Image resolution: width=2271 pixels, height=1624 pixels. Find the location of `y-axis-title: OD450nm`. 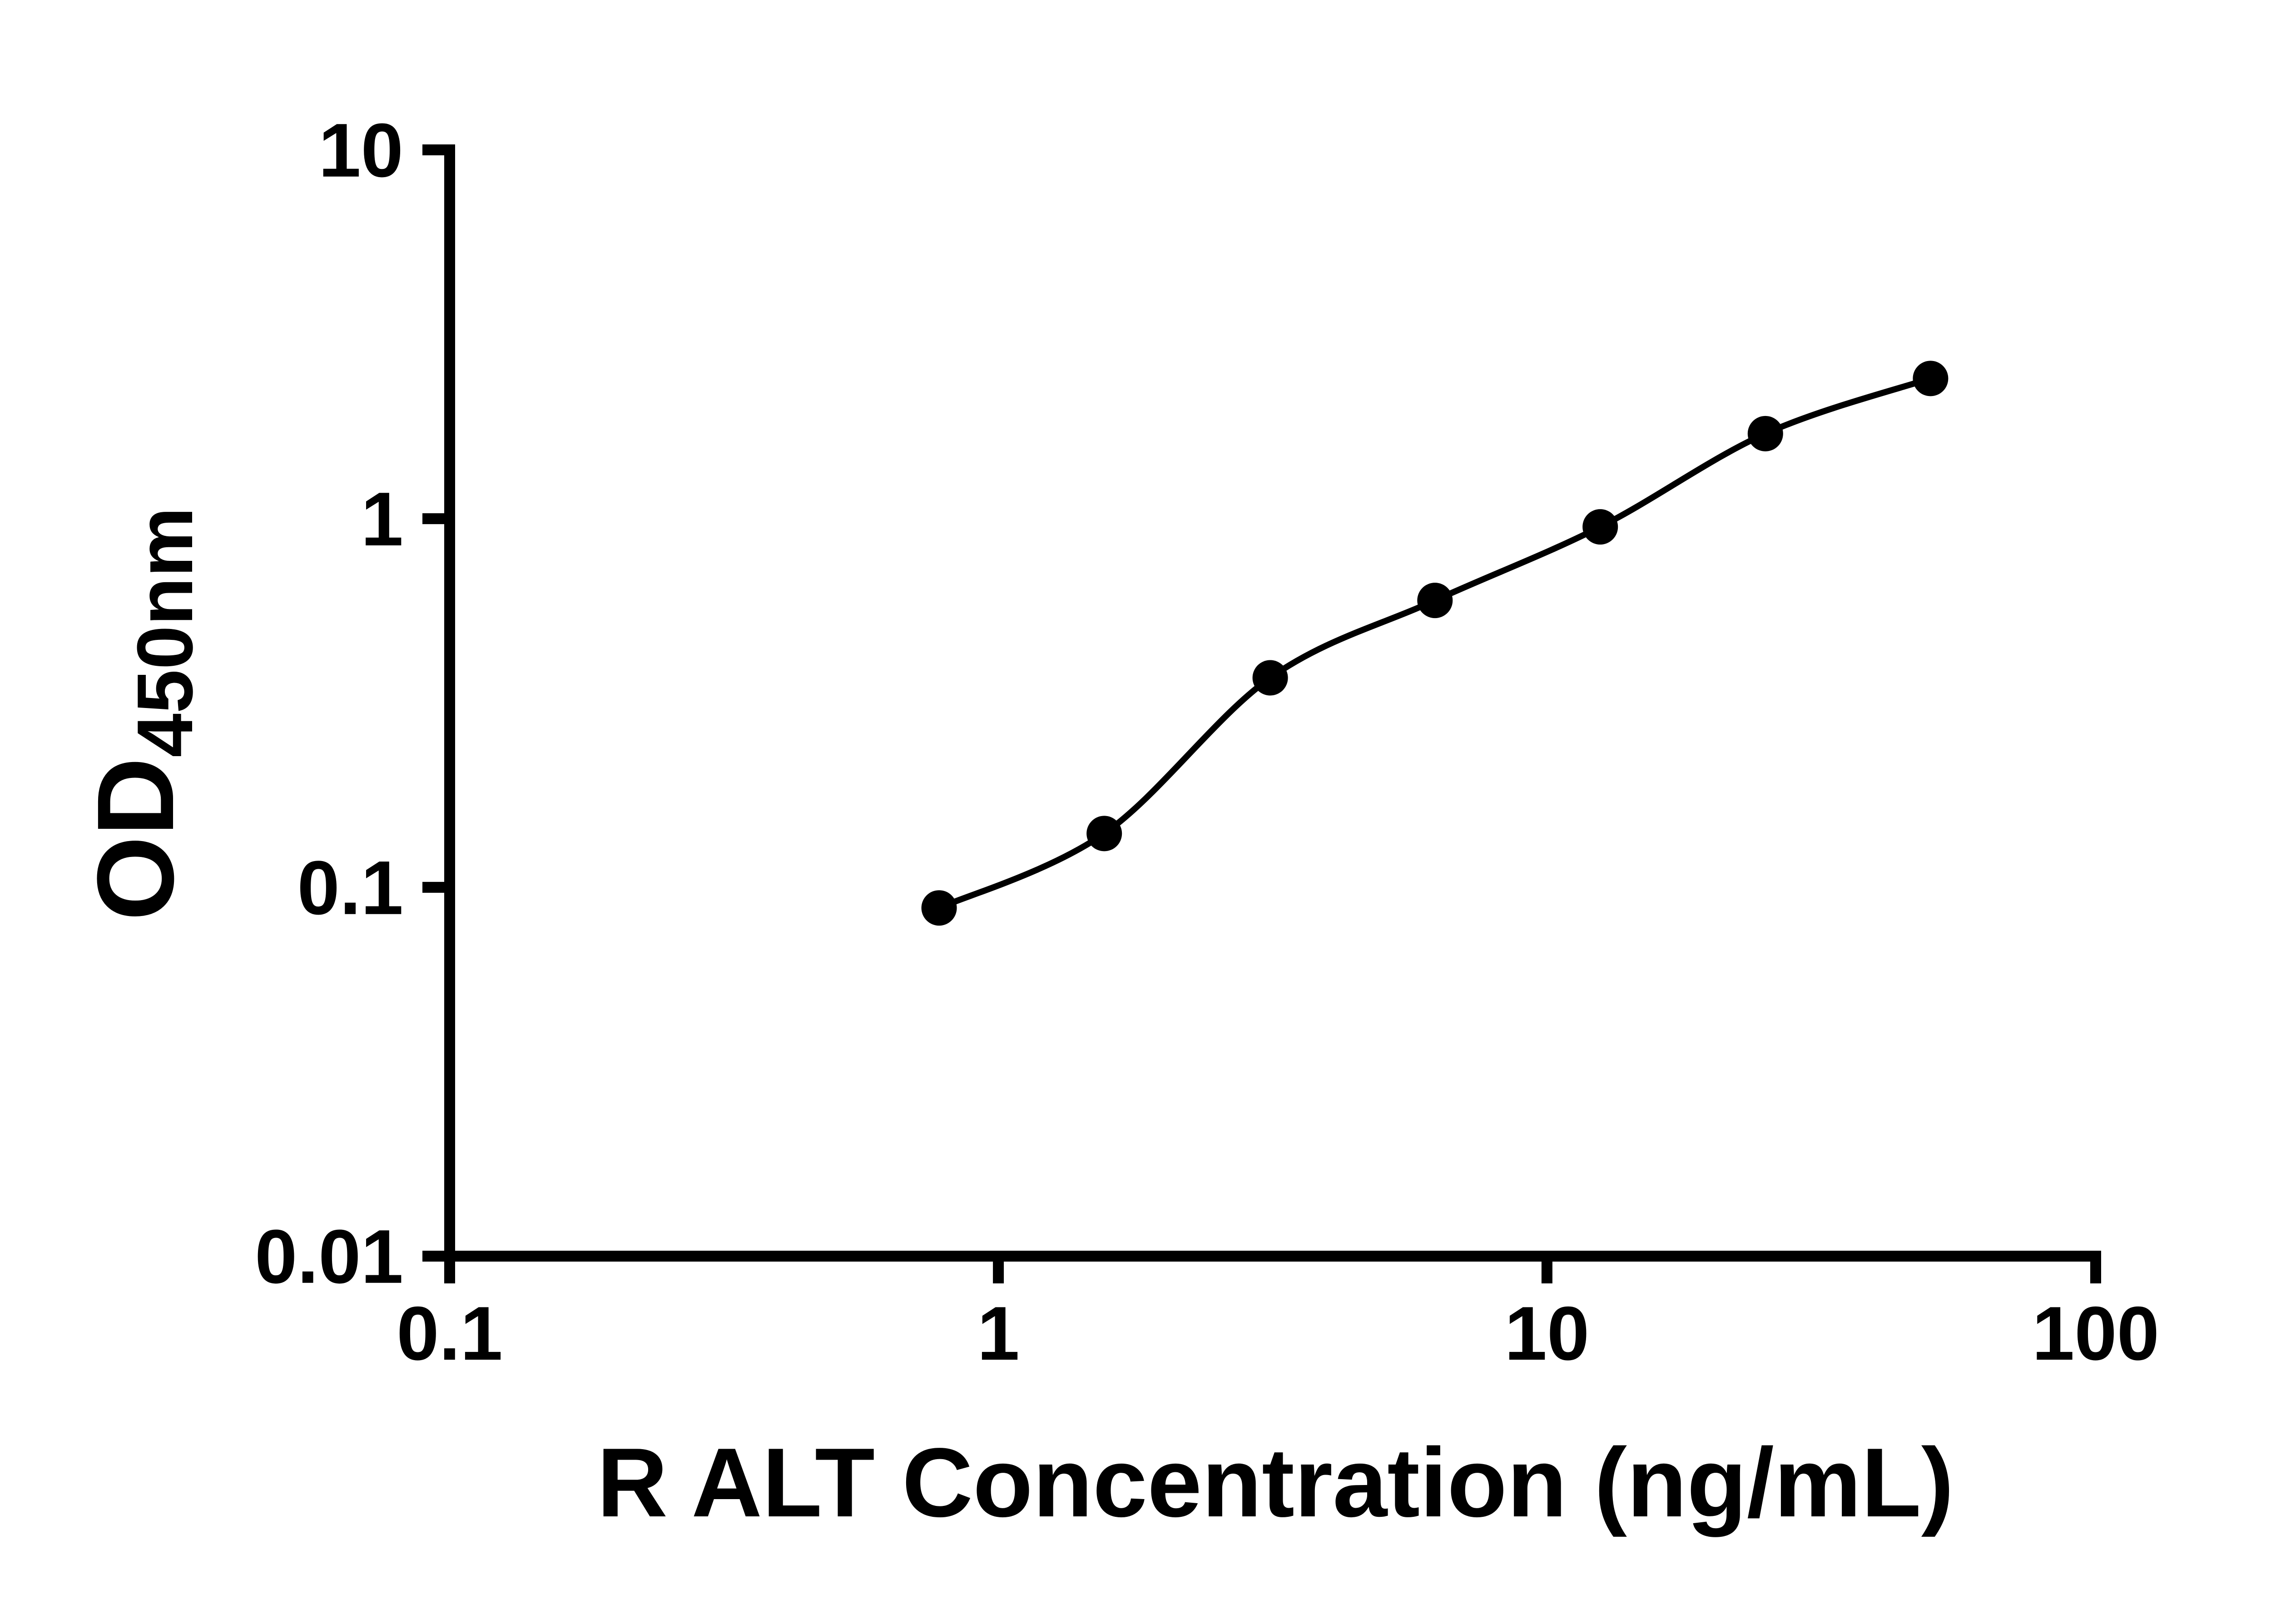

y-axis-title: OD450nm is located at coordinates (142, 714).